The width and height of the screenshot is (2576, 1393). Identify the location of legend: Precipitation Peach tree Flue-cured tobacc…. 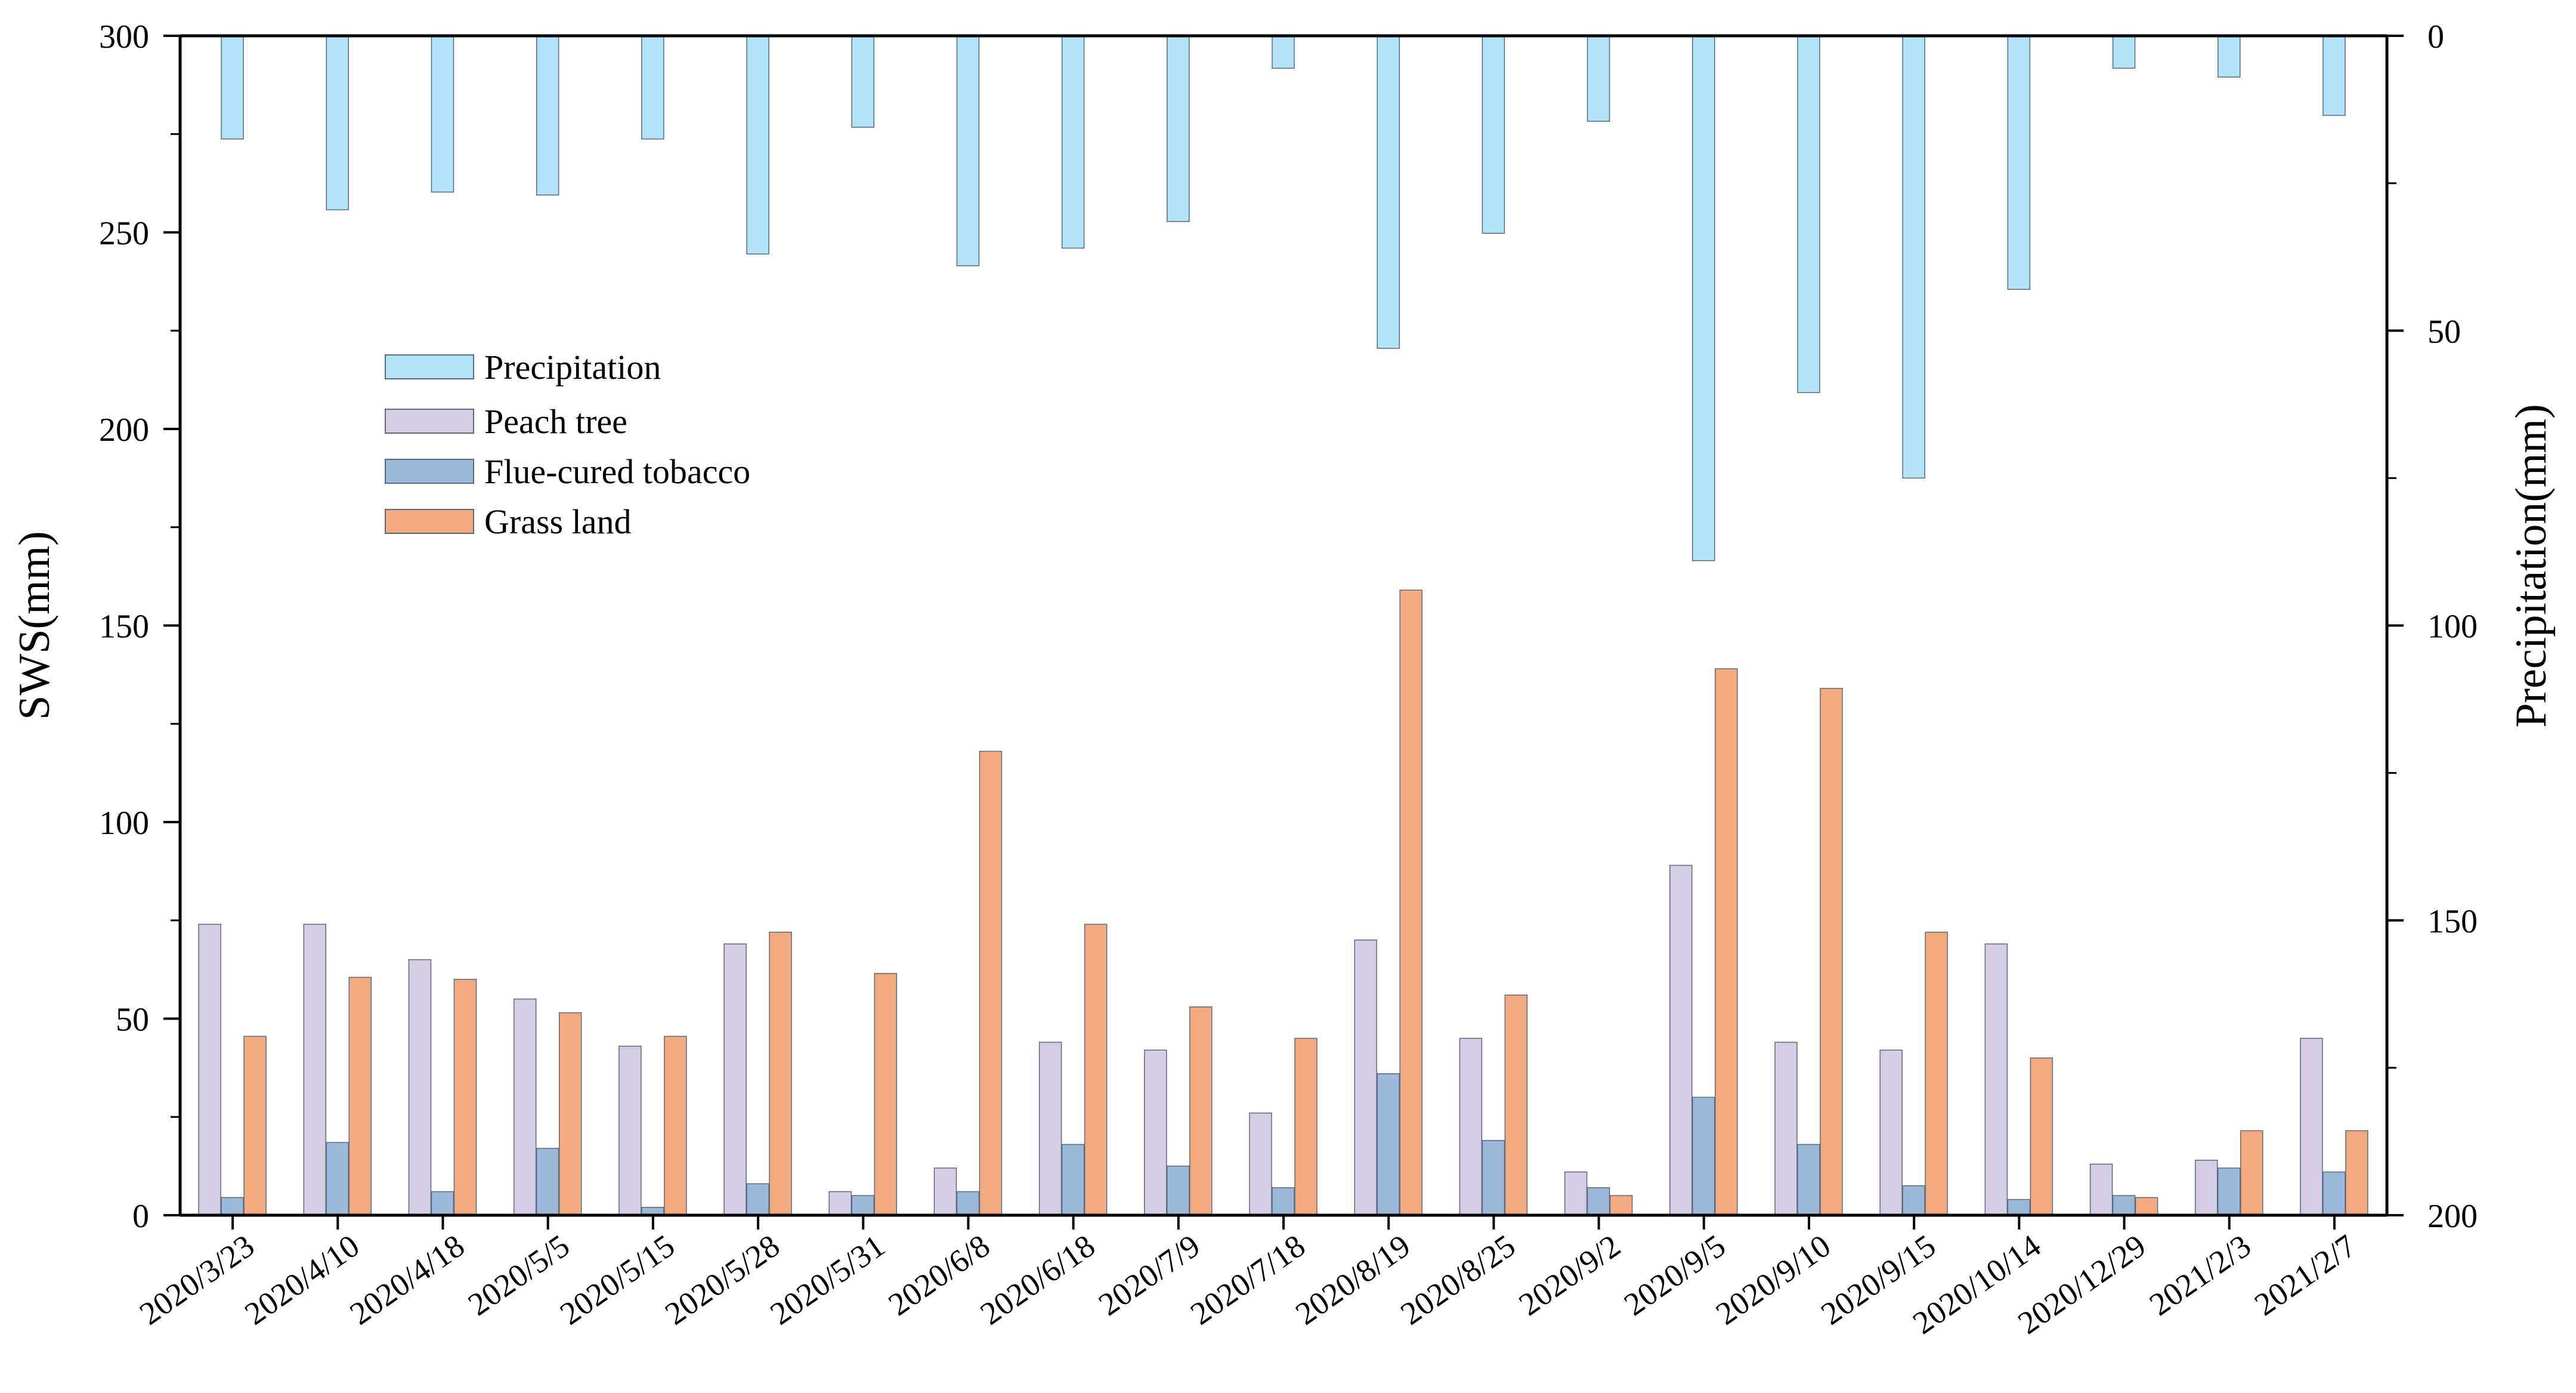
(567, 444).